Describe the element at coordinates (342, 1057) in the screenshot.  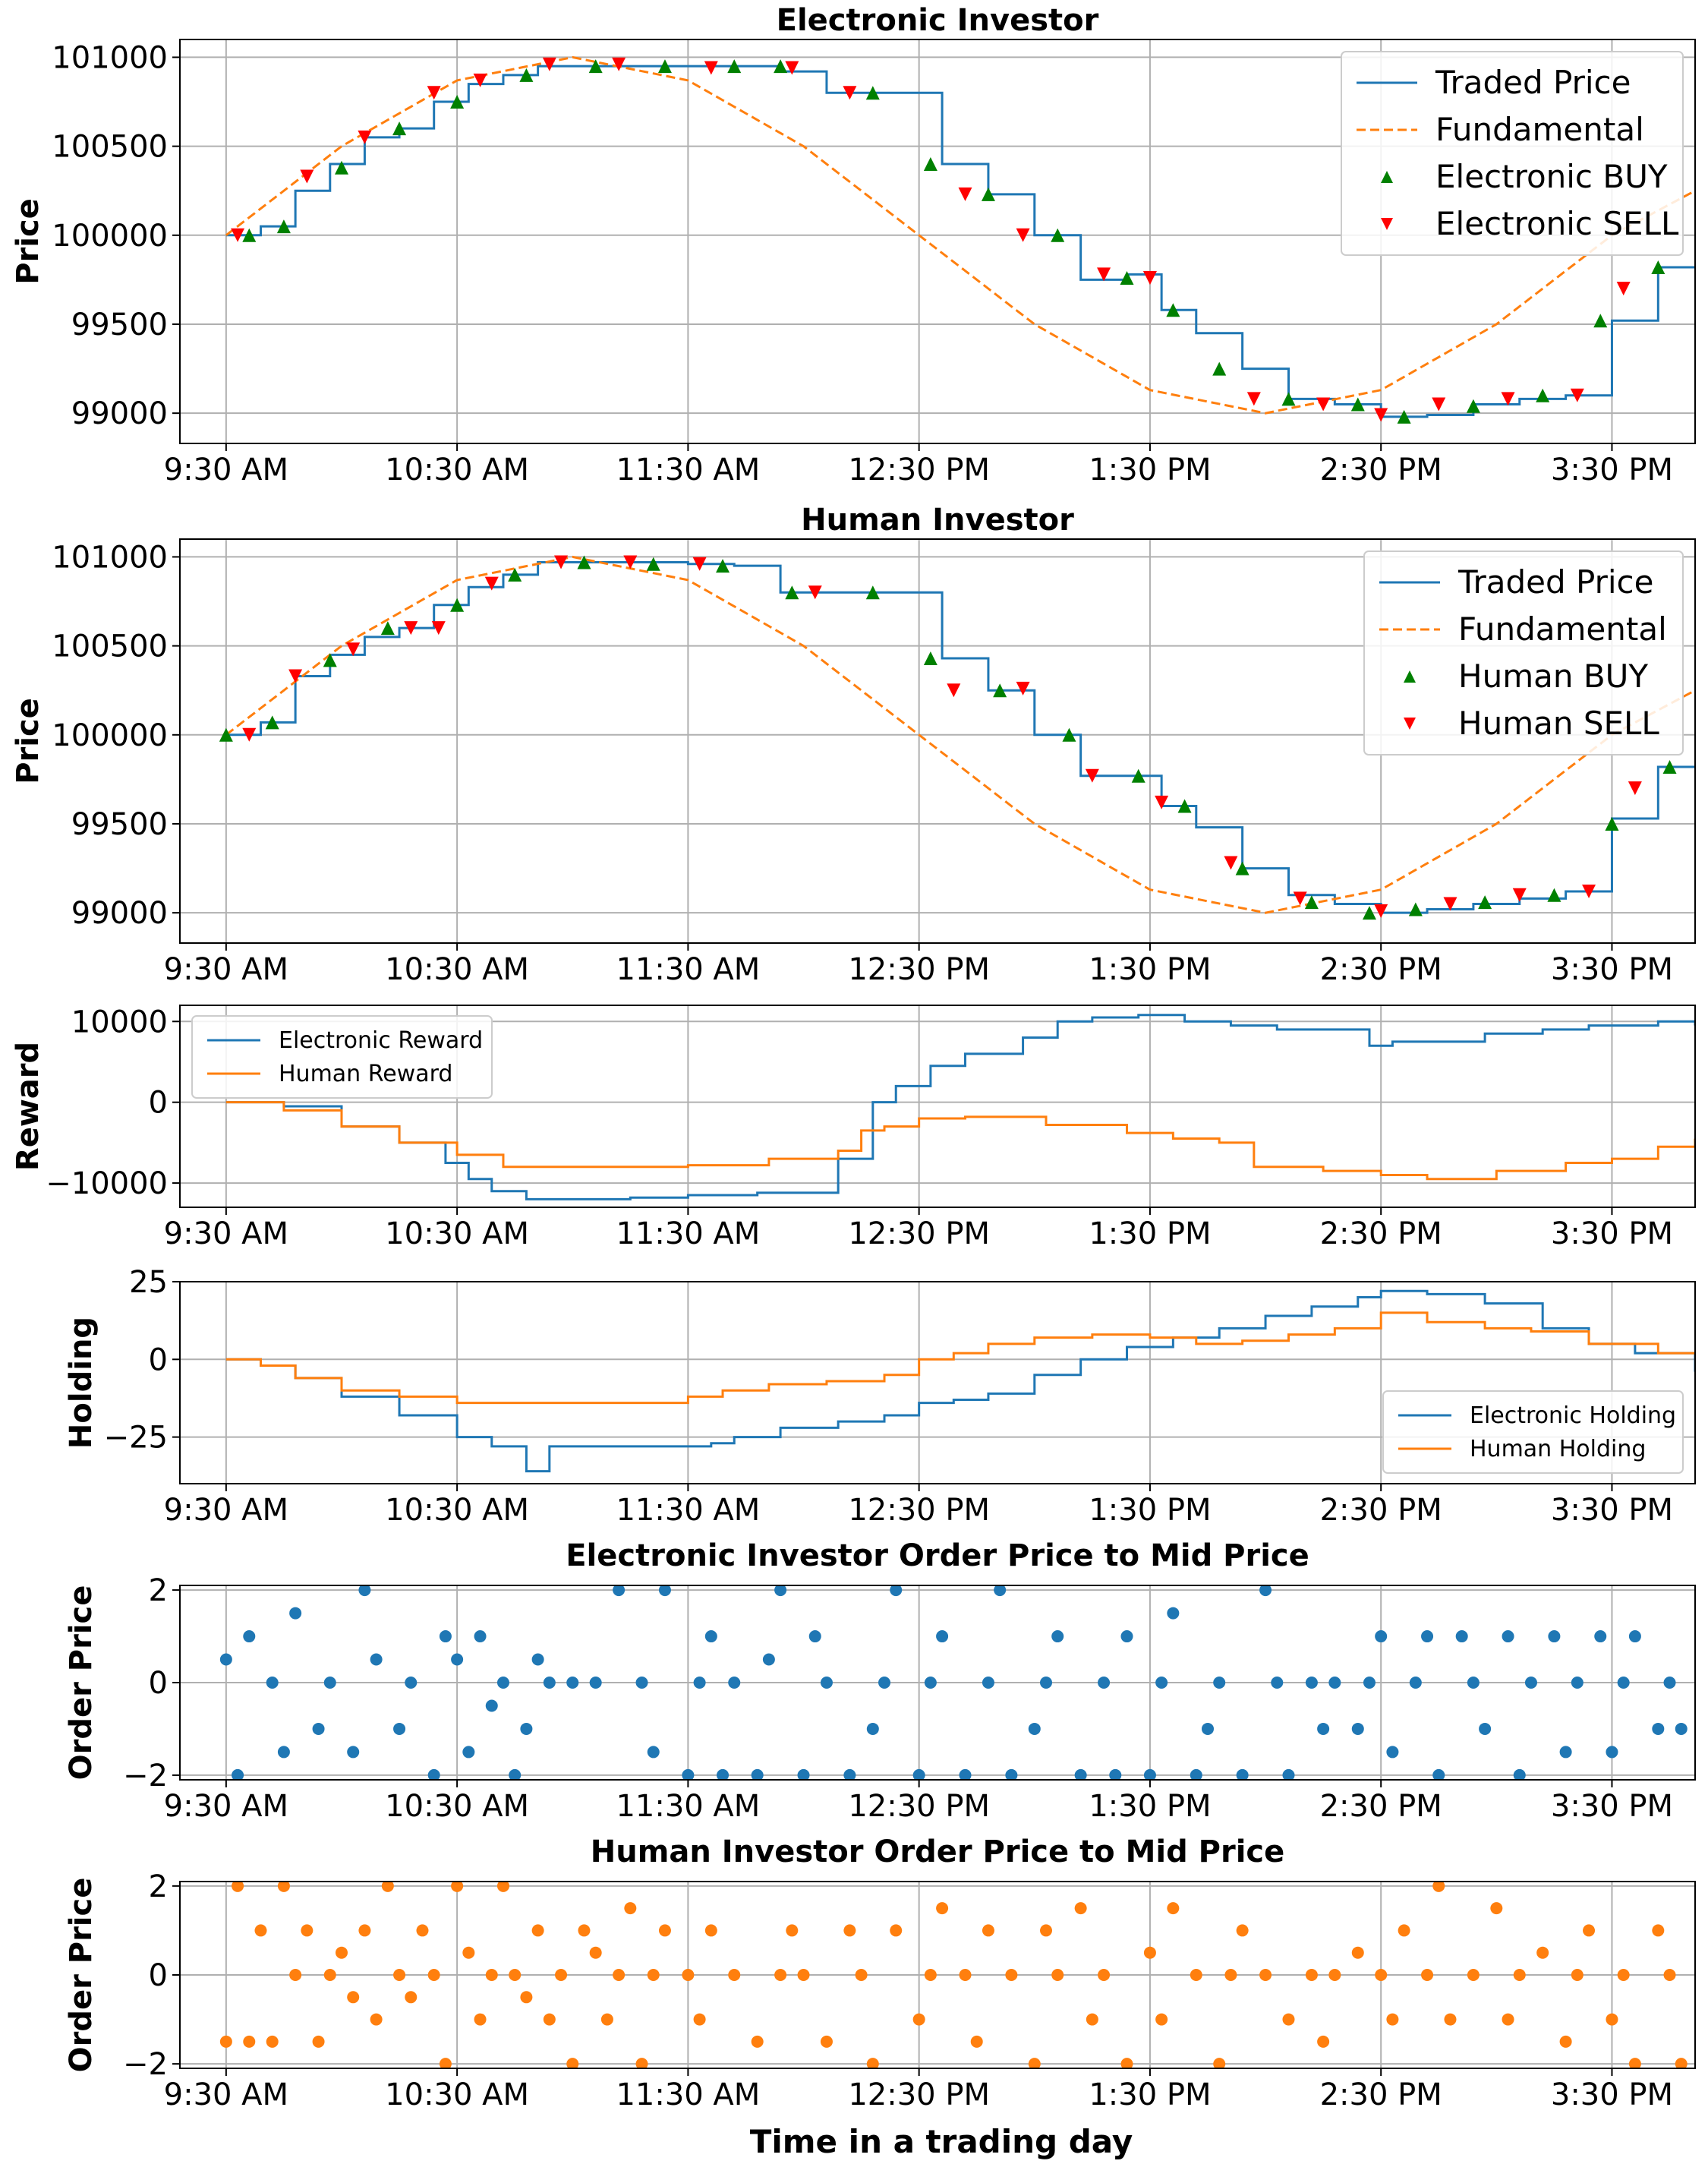
I see `legend: Electronic Reward Human Reward` at that location.